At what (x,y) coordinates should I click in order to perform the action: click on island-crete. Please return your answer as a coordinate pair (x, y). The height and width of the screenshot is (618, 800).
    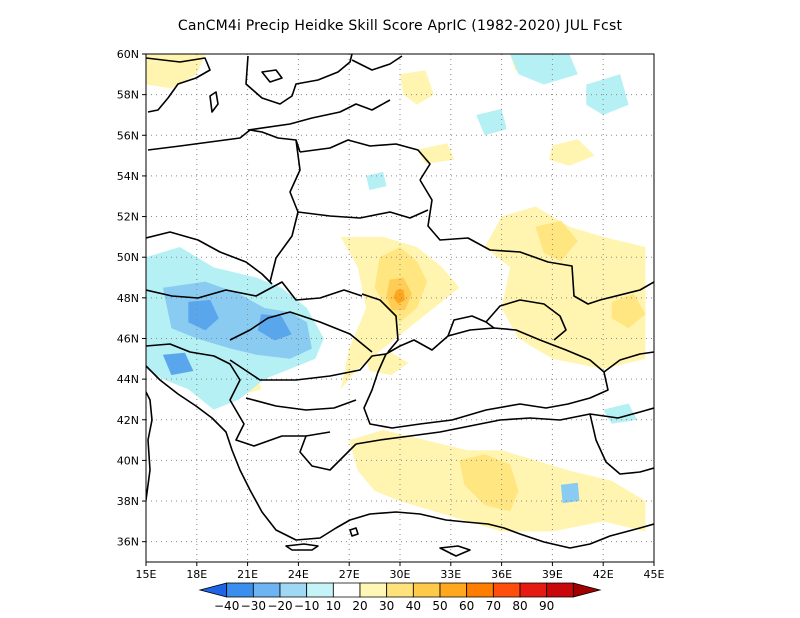
    Looking at the image, I should click on (302, 547).